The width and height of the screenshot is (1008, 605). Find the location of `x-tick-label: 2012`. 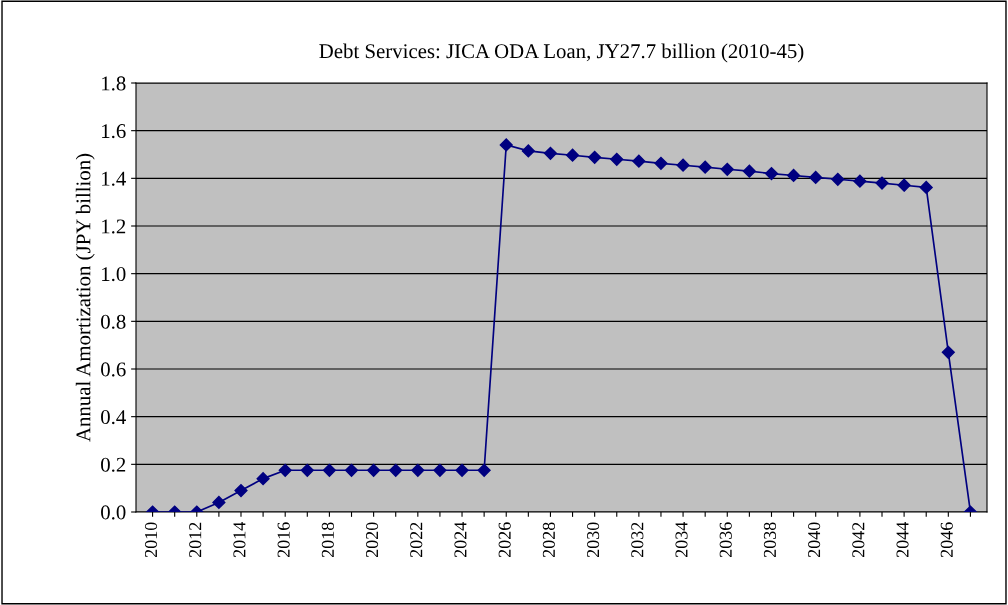

x-tick-label: 2012 is located at coordinates (195, 540).